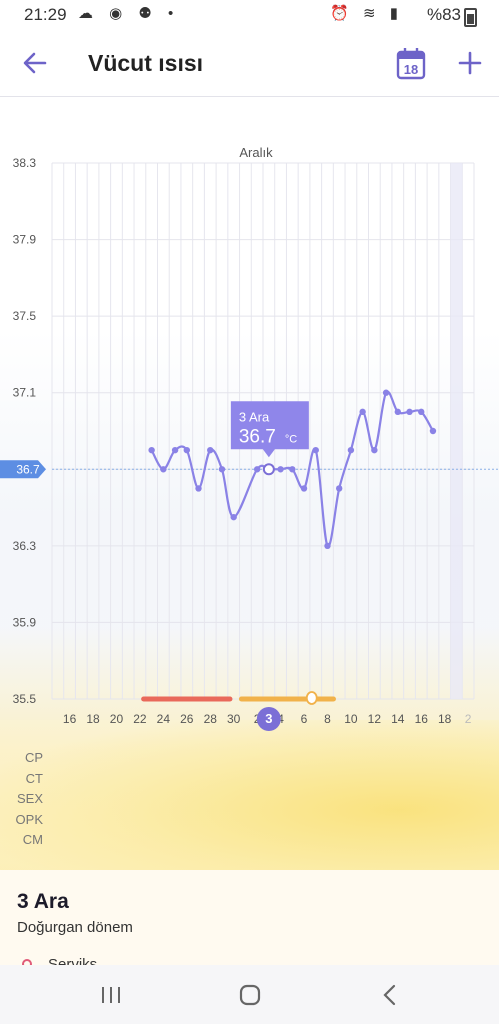 This screenshot has width=499, height=1024. Describe the element at coordinates (111, 995) in the screenshot. I see `recent-apps-icon` at that location.